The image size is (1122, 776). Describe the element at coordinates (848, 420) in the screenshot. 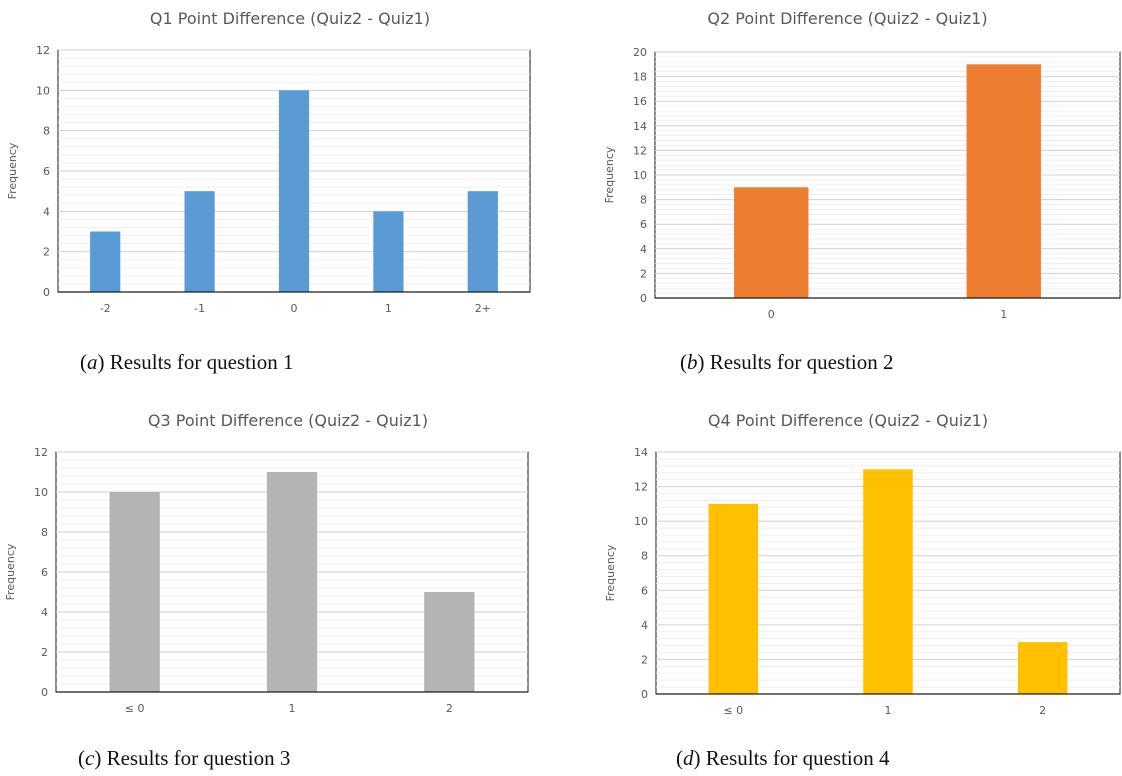

I see `chart-title-q4: Q4 Point Difference (Quiz2 - Quiz1)` at that location.